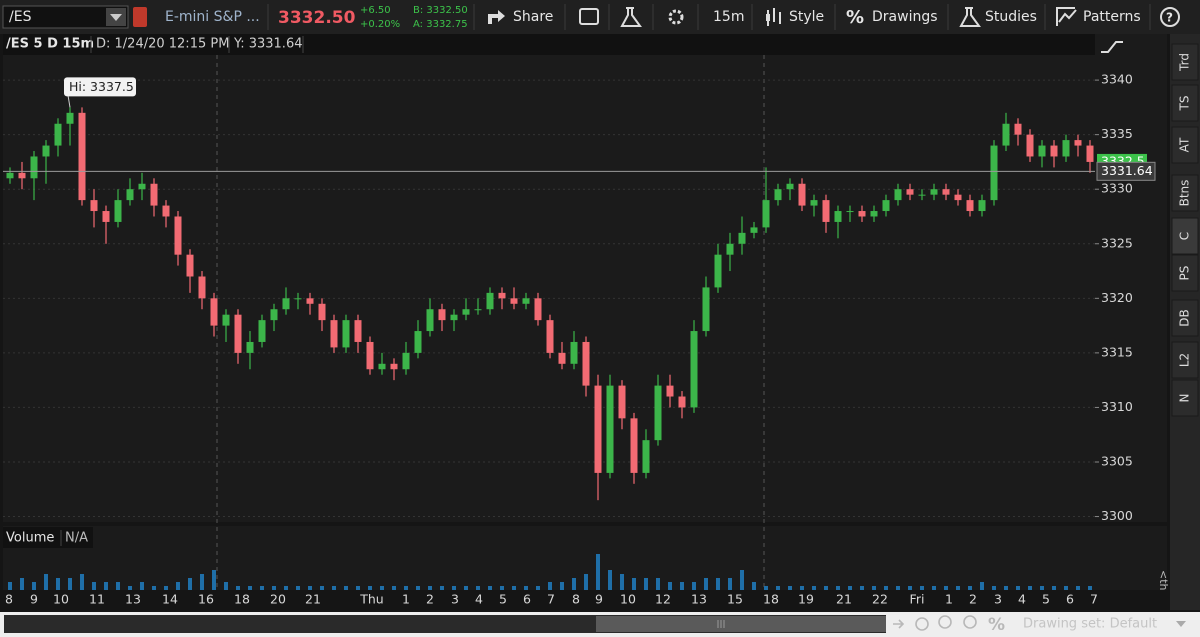  What do you see at coordinates (48, 537) in the screenshot?
I see `volume-header` at bounding box center [48, 537].